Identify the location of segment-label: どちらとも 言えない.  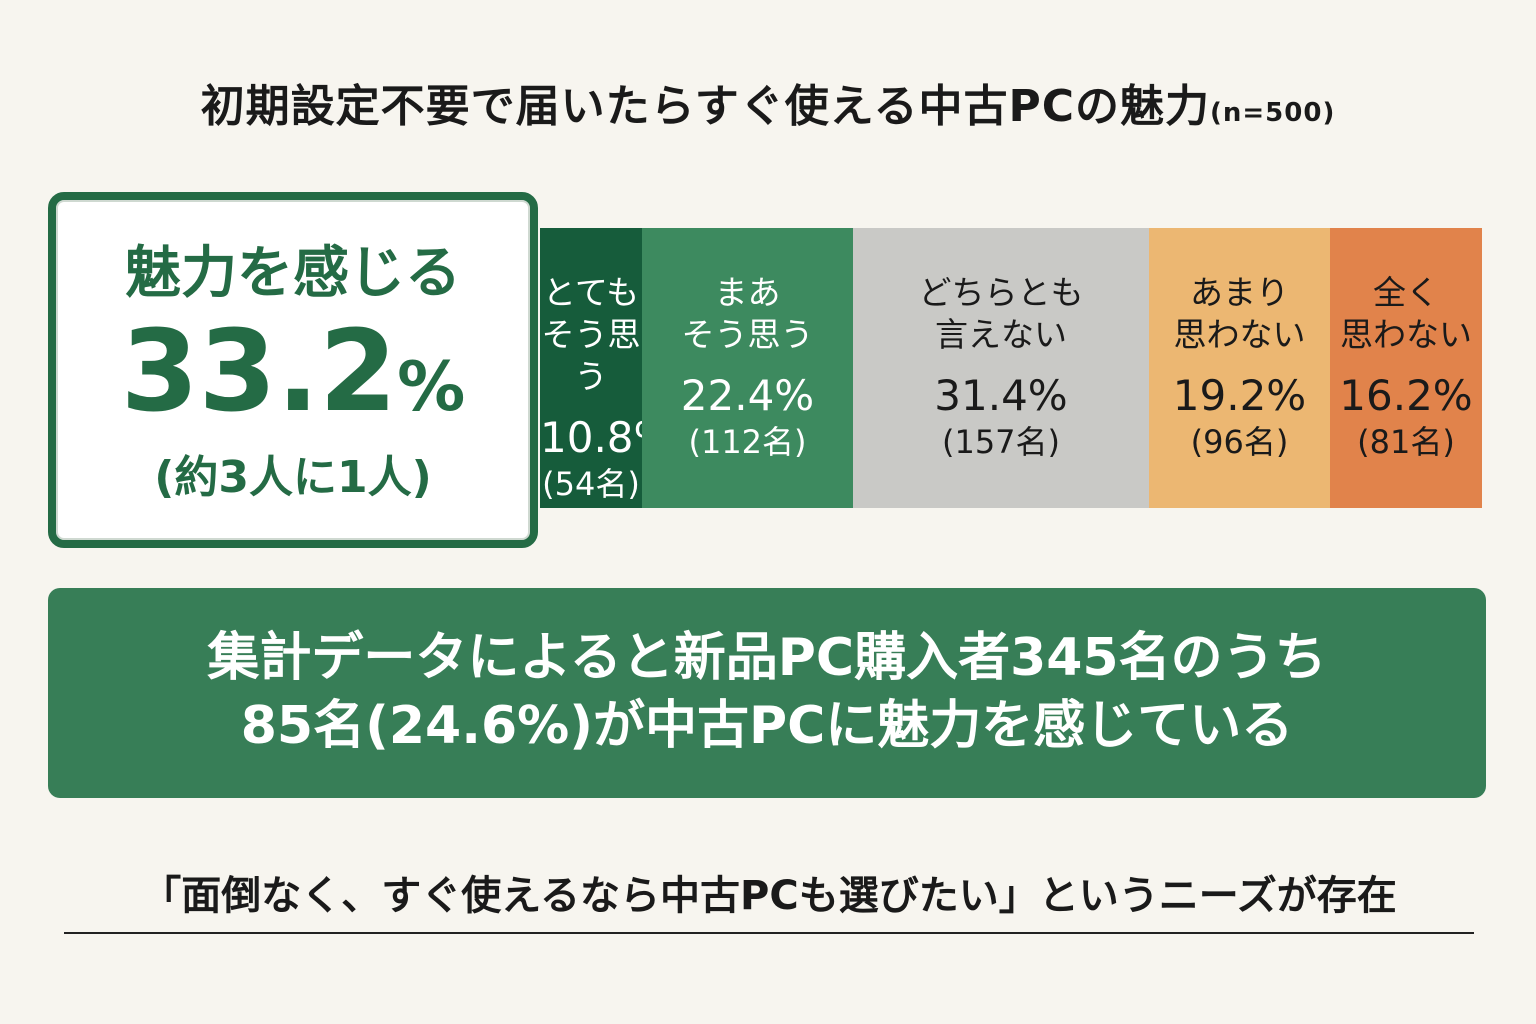
(1001, 313).